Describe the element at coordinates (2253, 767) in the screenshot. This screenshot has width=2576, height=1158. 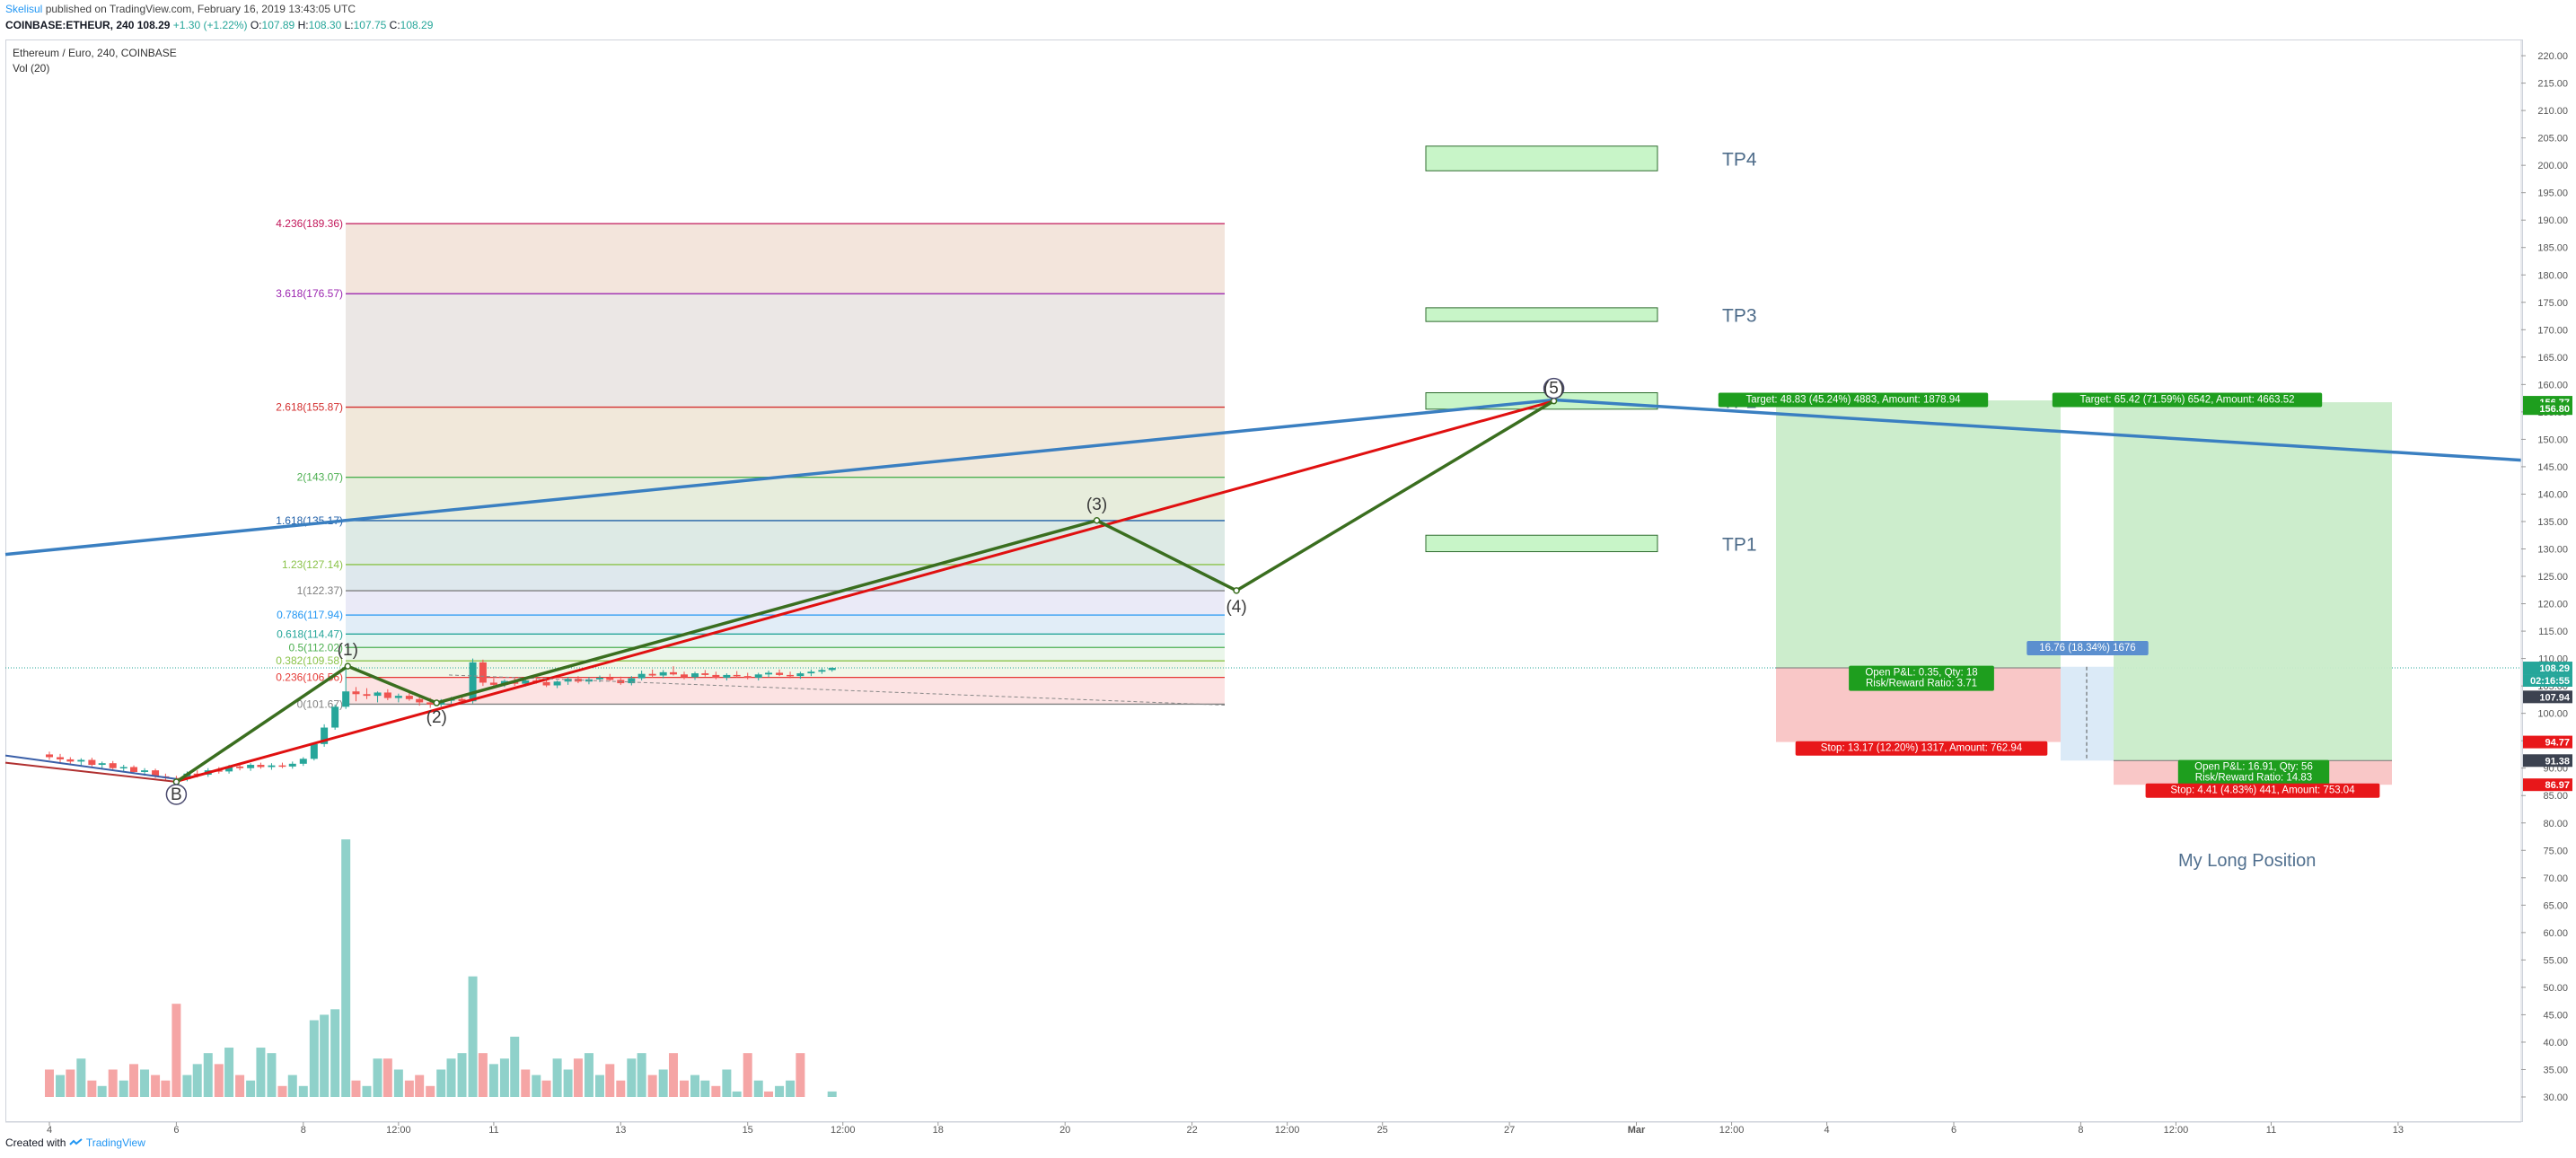
I see `position-pnl-label: Open P&L: 16.91, Qty: 56` at that location.